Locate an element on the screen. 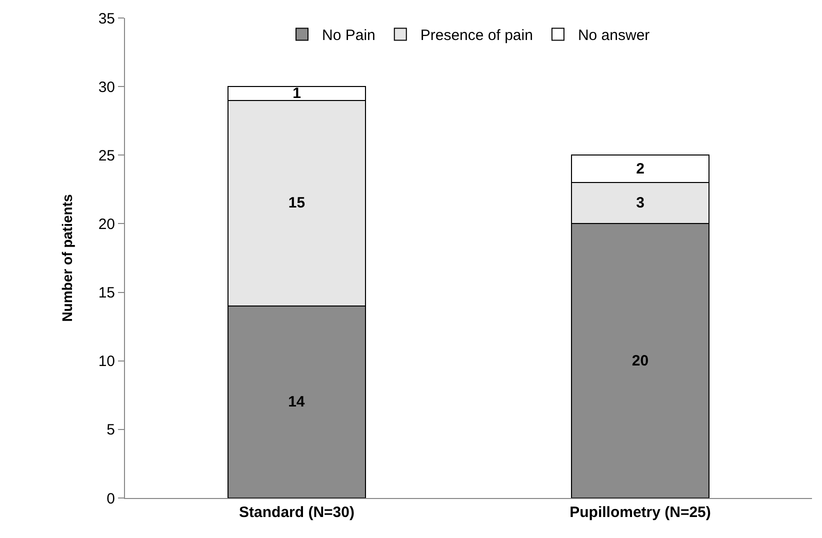 This screenshot has height=538, width=822. y-tick-label: 30 is located at coordinates (106, 87).